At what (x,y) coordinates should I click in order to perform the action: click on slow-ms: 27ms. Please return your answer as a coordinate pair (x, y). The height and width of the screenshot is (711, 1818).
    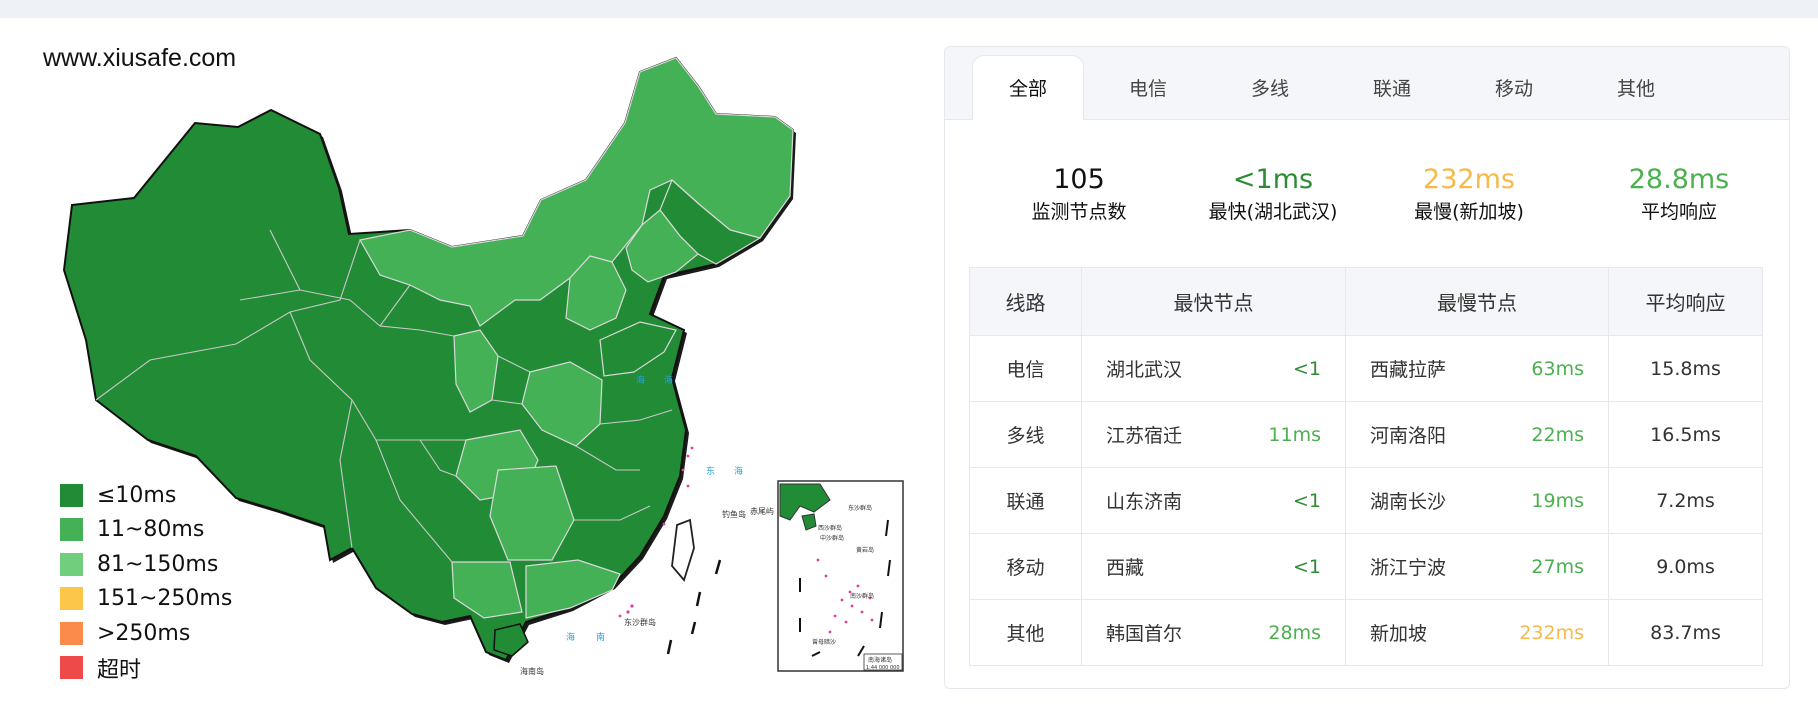
    Looking at the image, I should click on (1557, 566).